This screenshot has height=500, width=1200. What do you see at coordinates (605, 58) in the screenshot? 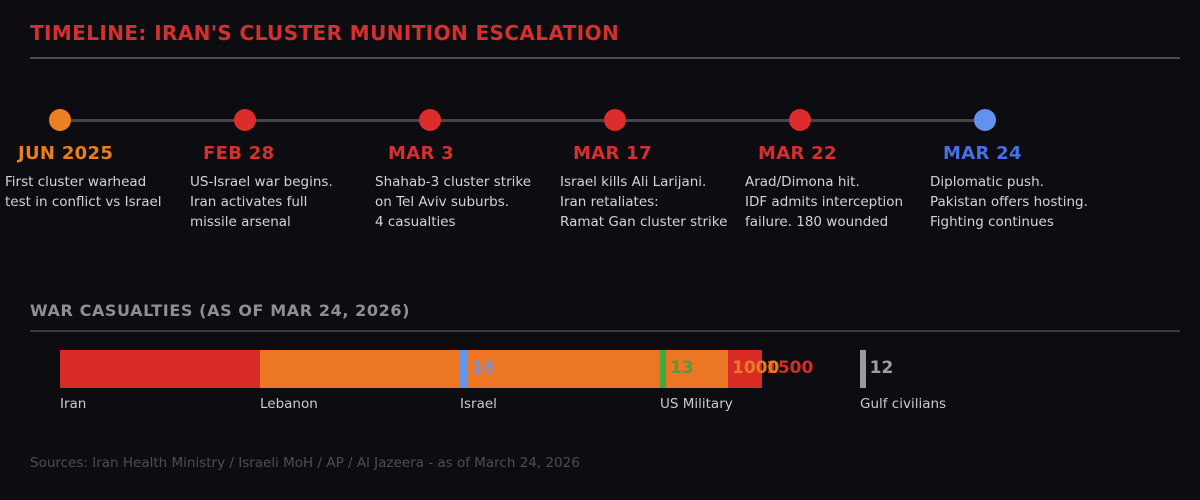
I see `title-divider` at bounding box center [605, 58].